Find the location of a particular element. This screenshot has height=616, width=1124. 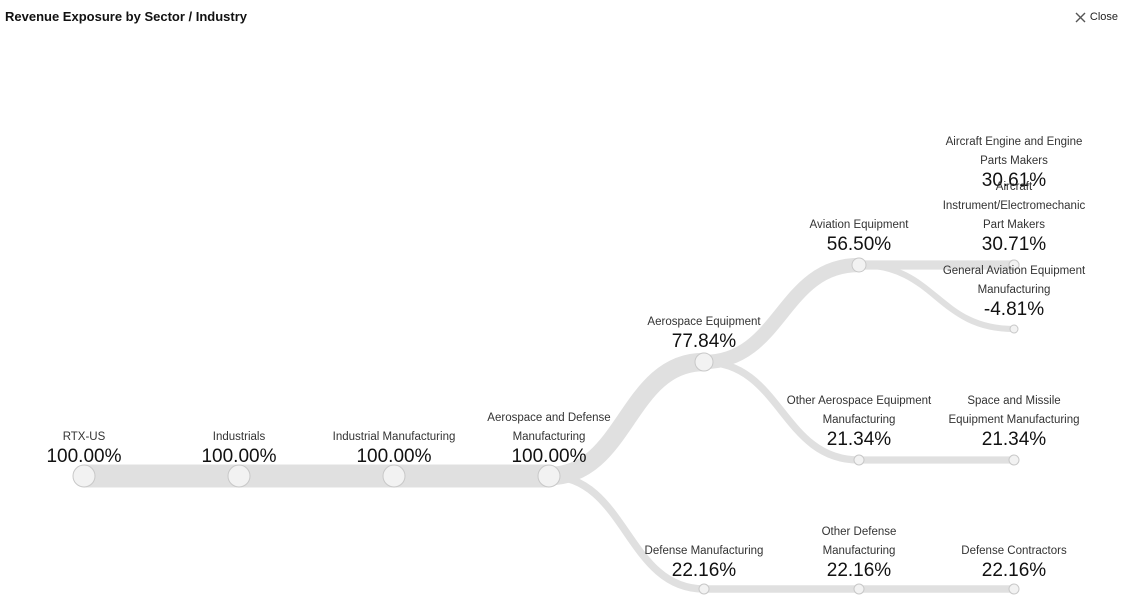

tree-node-od is located at coordinates (859, 589).